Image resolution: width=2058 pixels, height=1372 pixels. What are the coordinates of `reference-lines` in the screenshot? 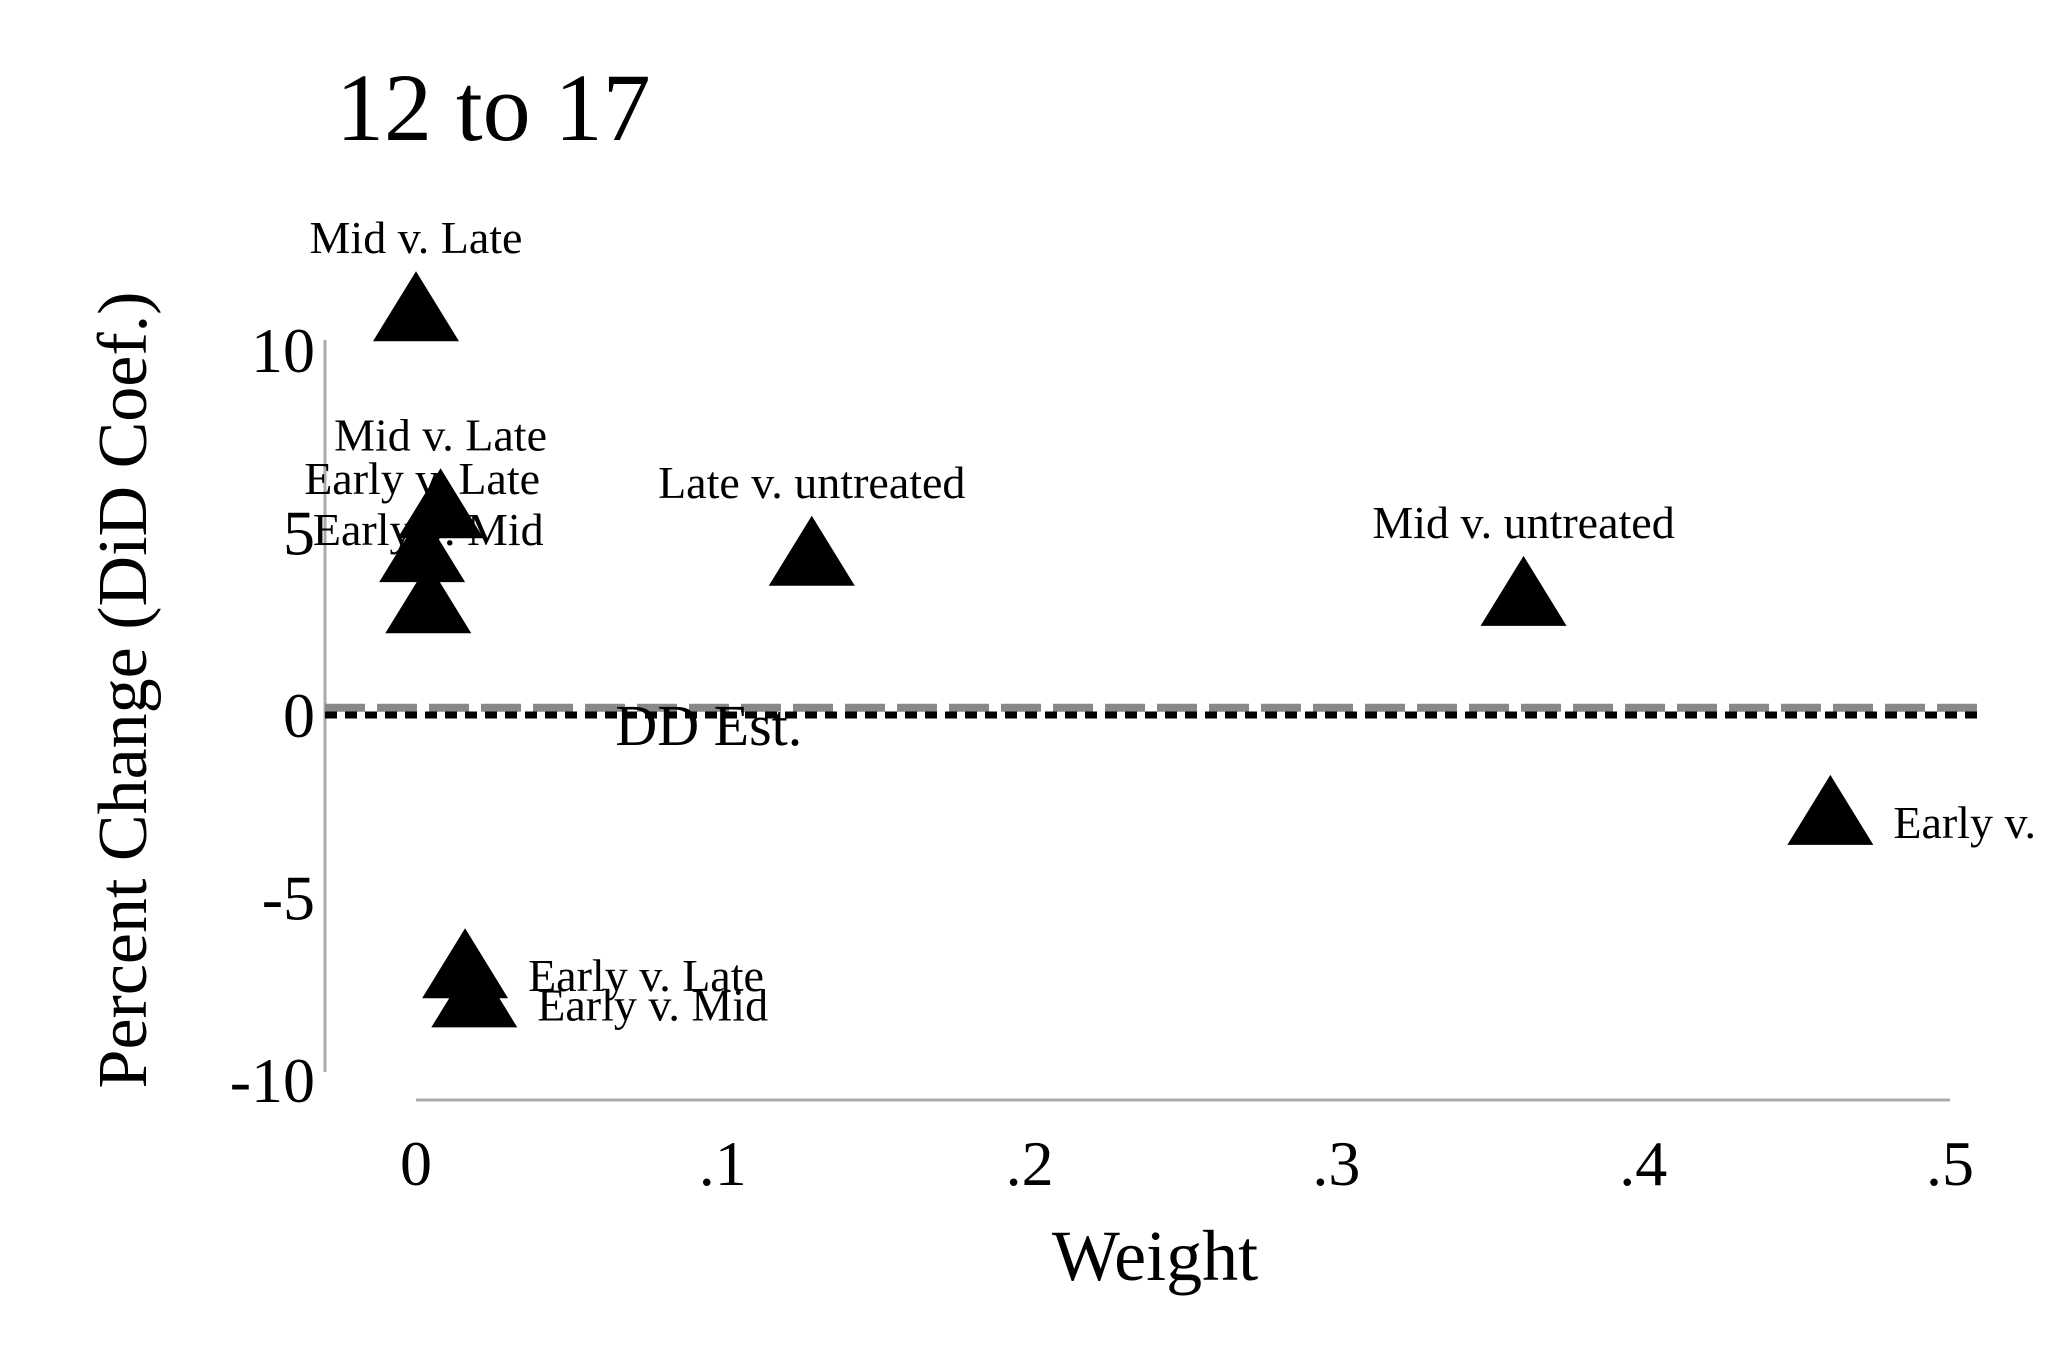 It's located at (1155, 711).